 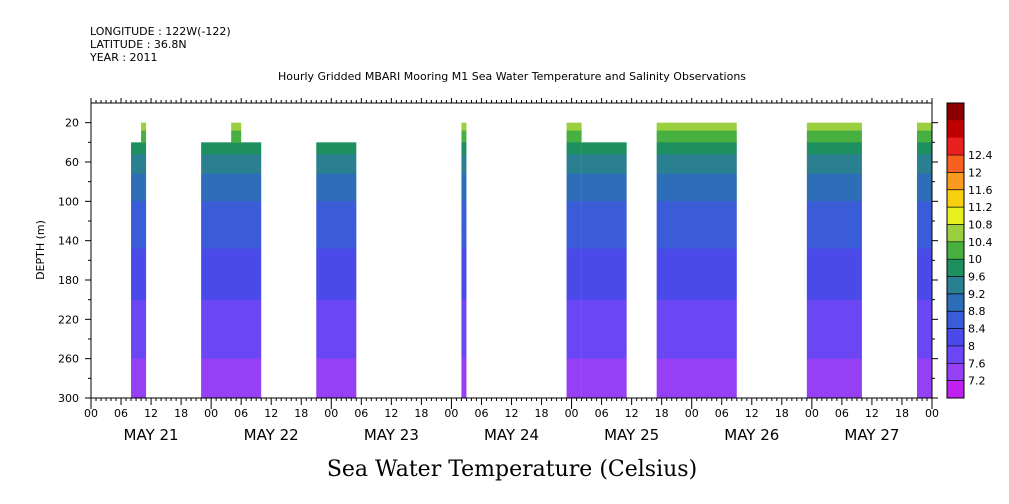 What do you see at coordinates (236, 124) in the screenshot?
I see `data-segment-1-notch-cell` at bounding box center [236, 124].